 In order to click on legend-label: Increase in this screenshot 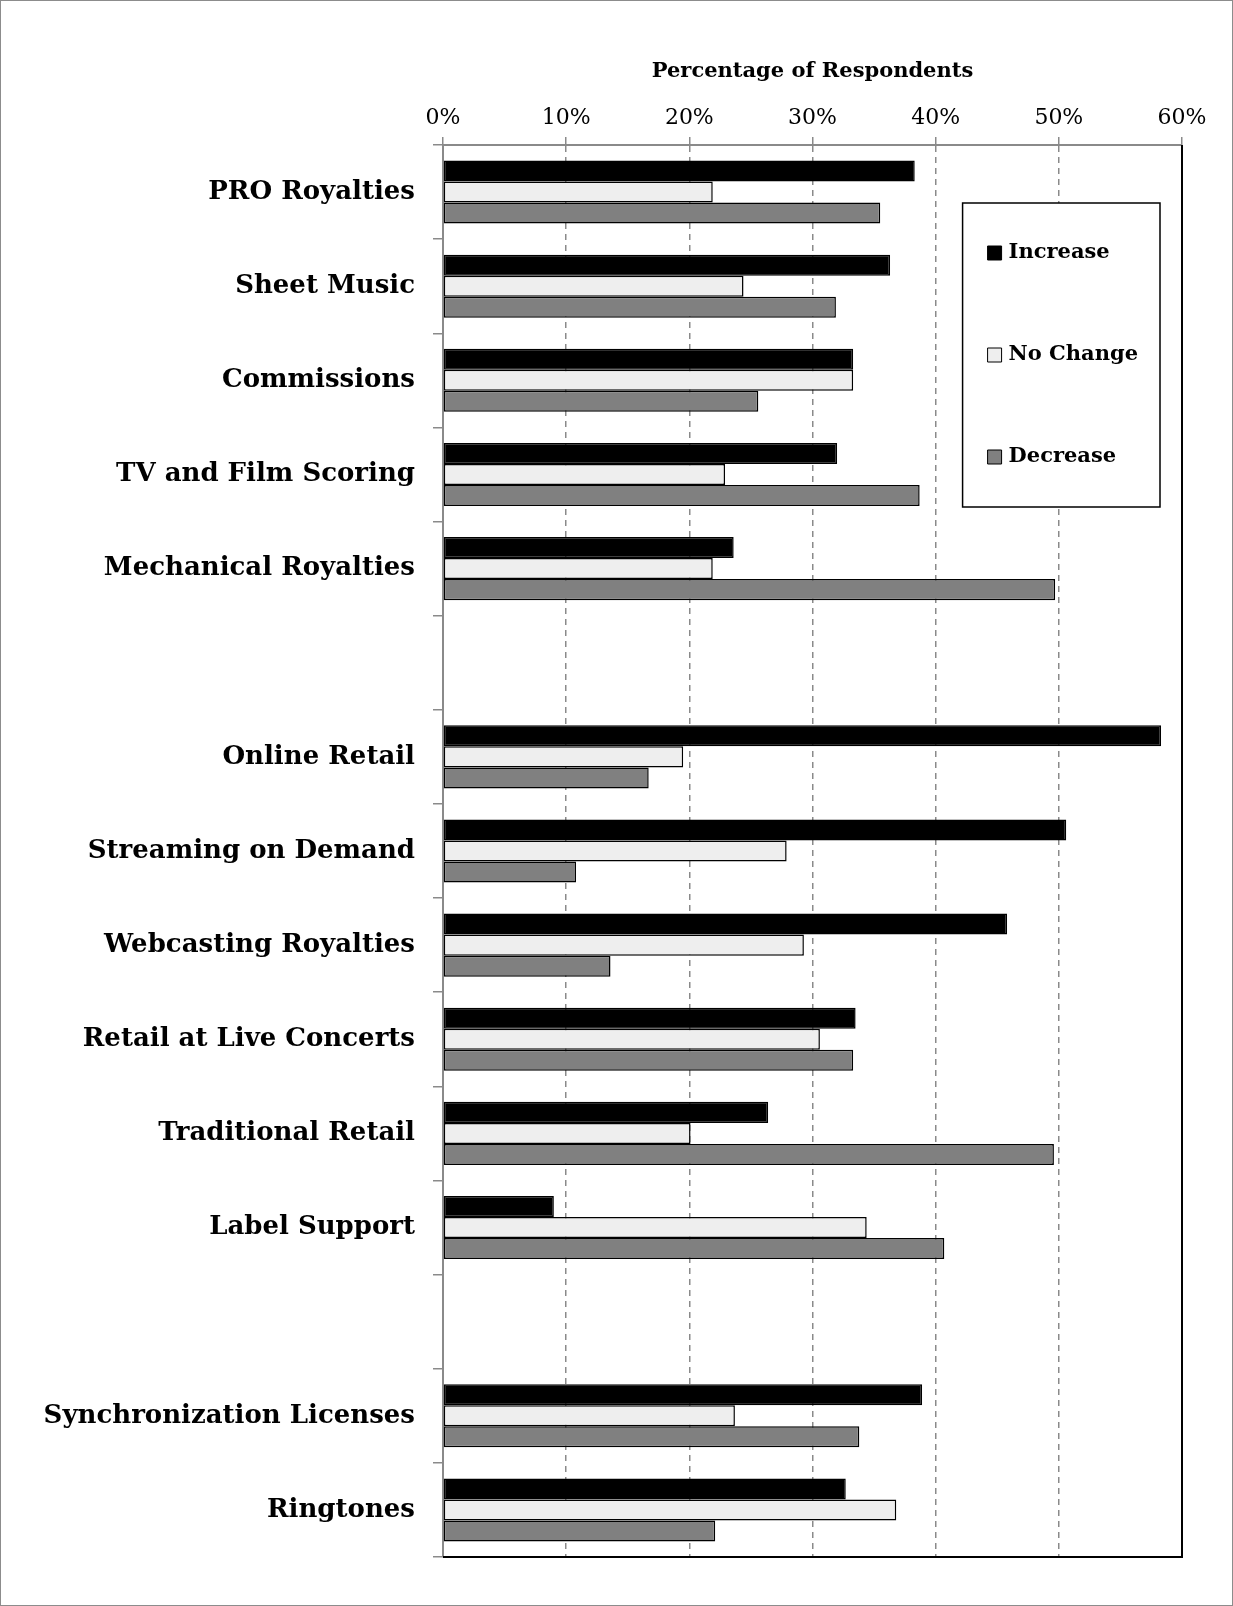, I will do `click(1059, 251)`.